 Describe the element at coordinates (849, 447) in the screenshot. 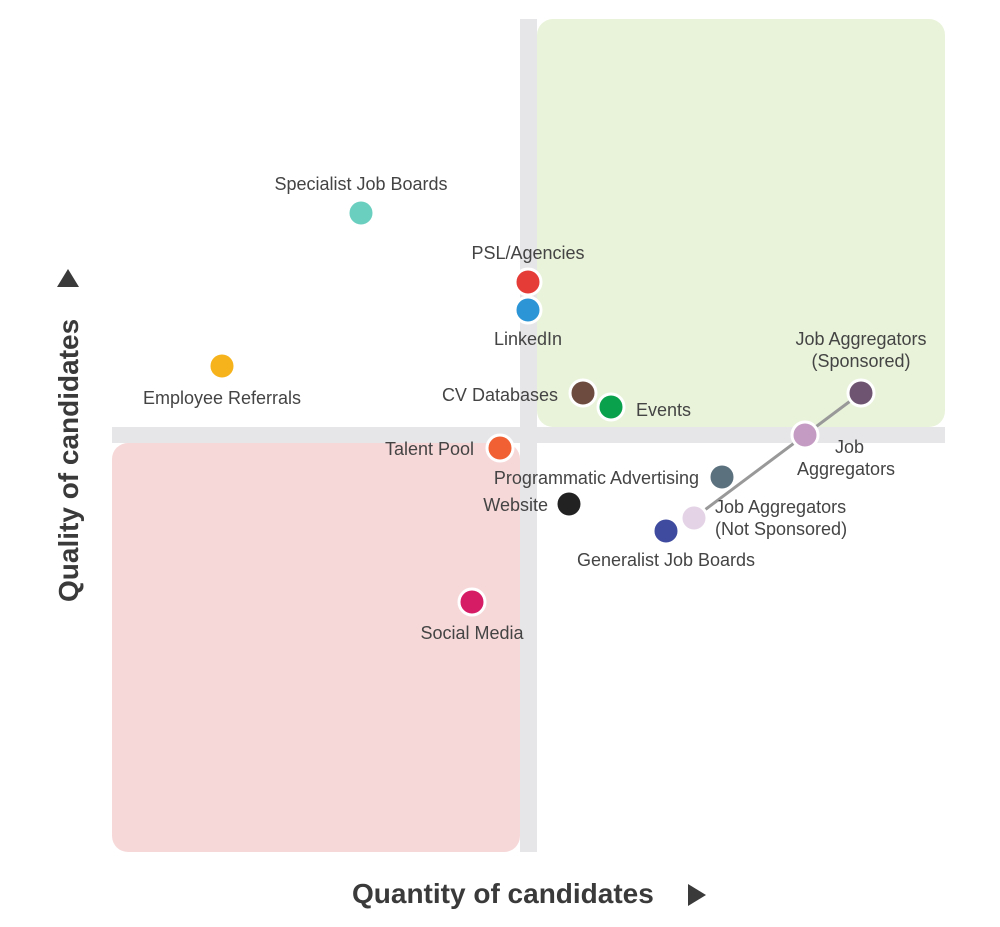

I see `job-aggregators-label-line-1: Job` at that location.